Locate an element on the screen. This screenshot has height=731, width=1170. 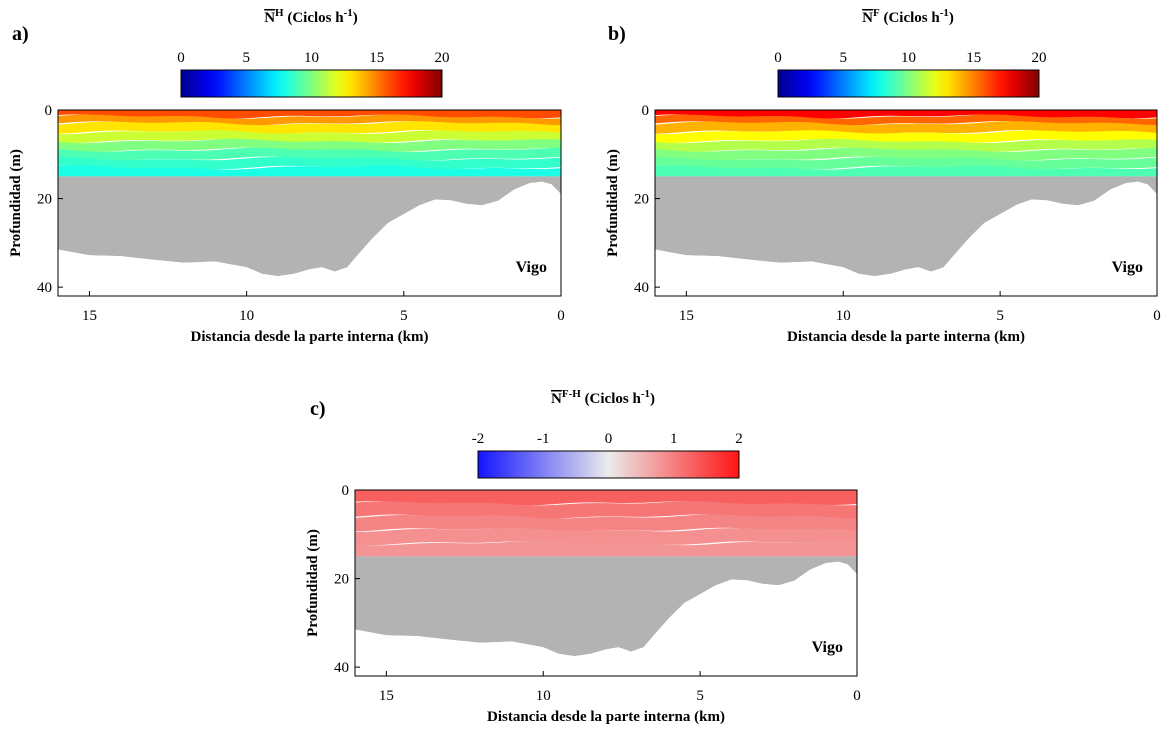
colorbar-title: NH (Ciclos h-1) is located at coordinates (311, 16).